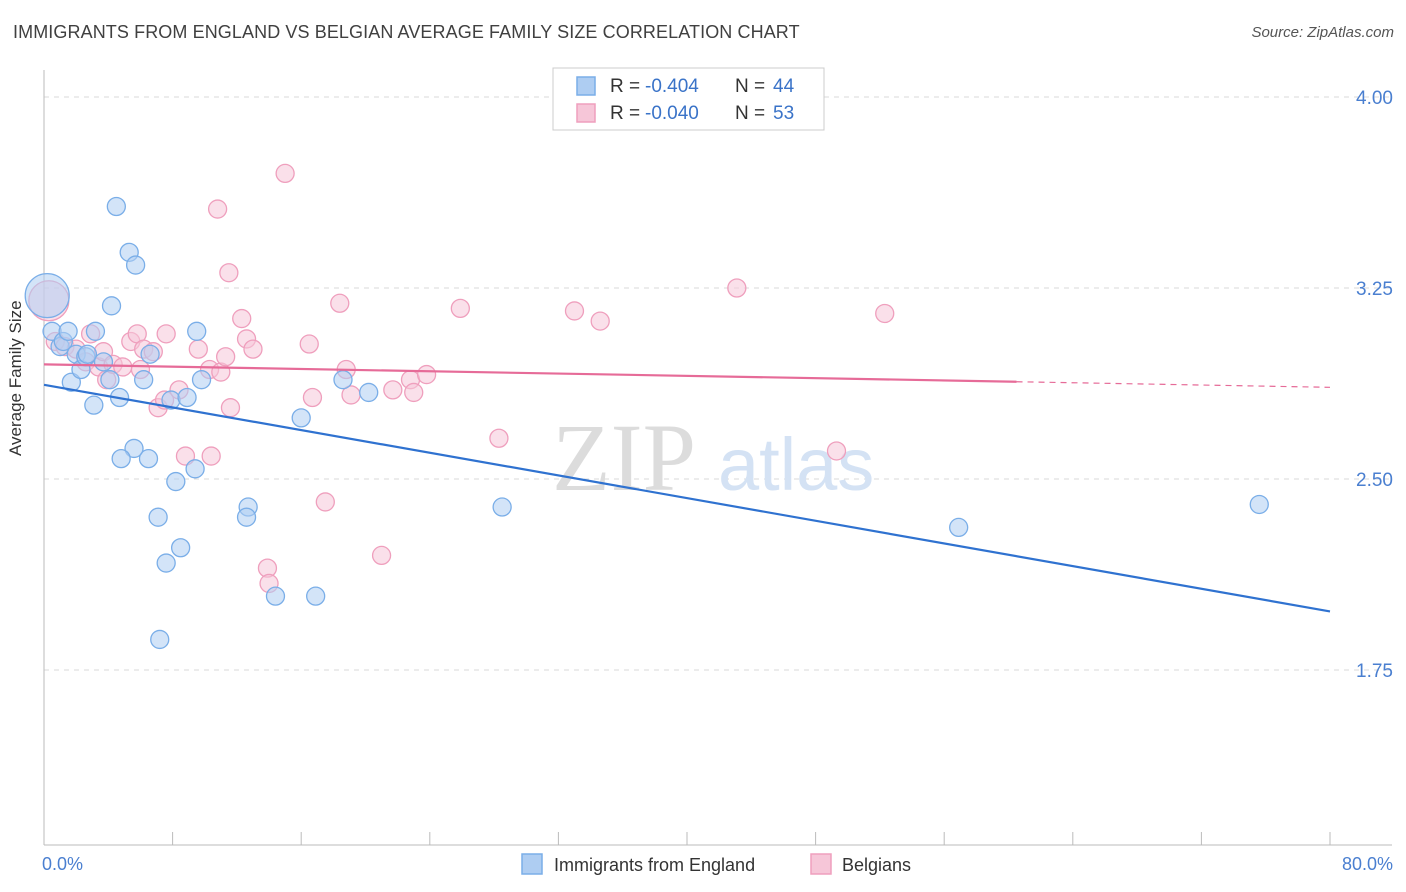  Describe the element at coordinates (654, 865) in the screenshot. I see `legend-bottom-label-england: Immigrants from England` at that location.